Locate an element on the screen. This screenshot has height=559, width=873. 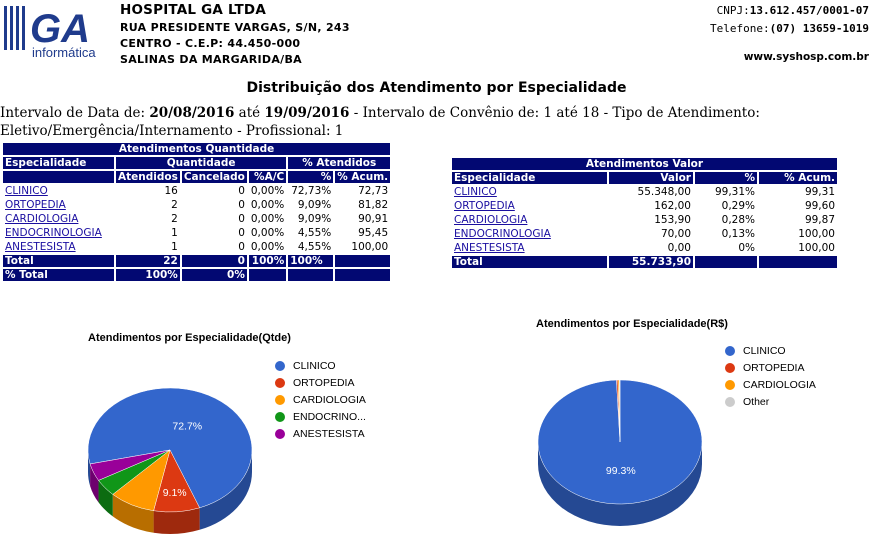
col-acum: % Acum. is located at coordinates (798, 178).